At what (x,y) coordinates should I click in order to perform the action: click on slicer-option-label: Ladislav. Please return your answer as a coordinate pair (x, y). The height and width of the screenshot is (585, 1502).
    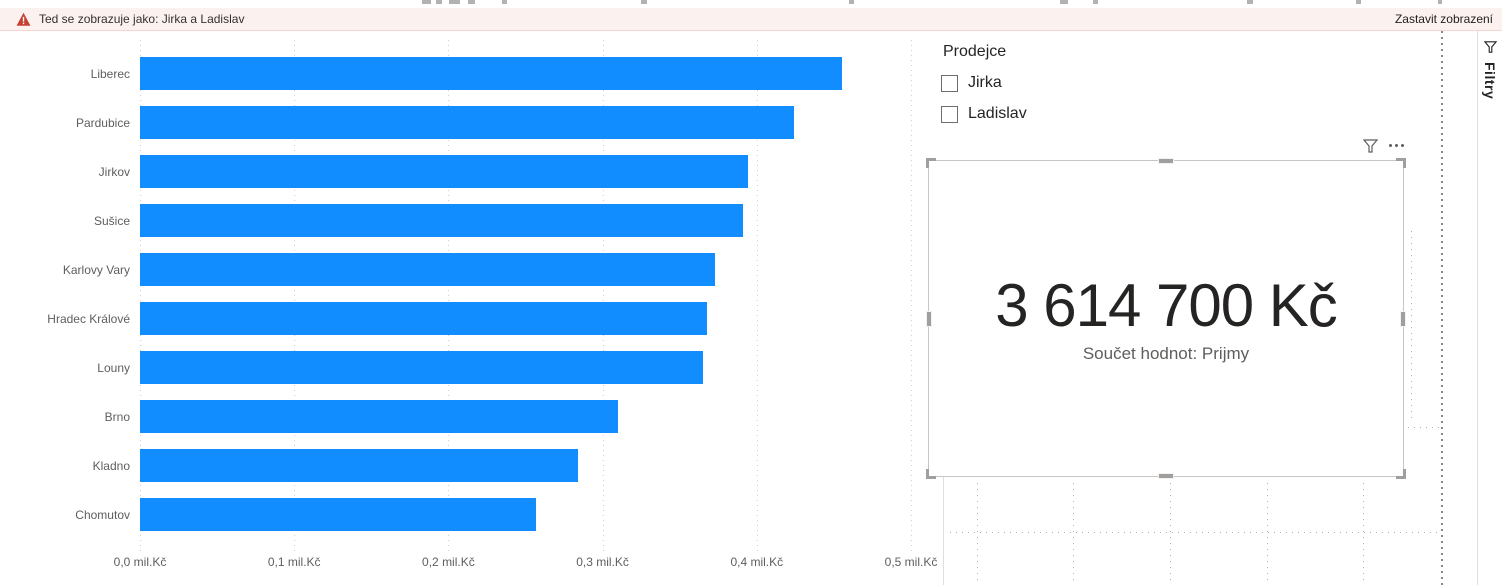
    Looking at the image, I should click on (997, 113).